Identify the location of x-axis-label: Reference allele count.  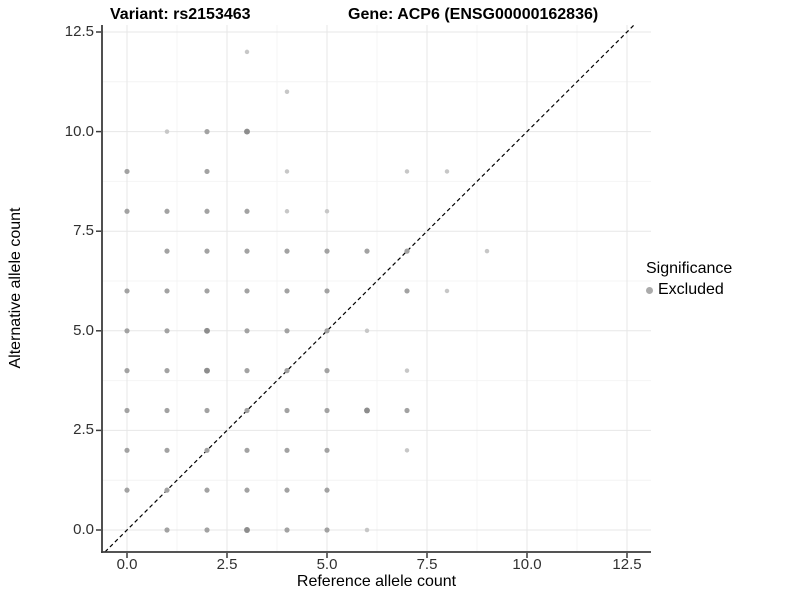
(376, 581).